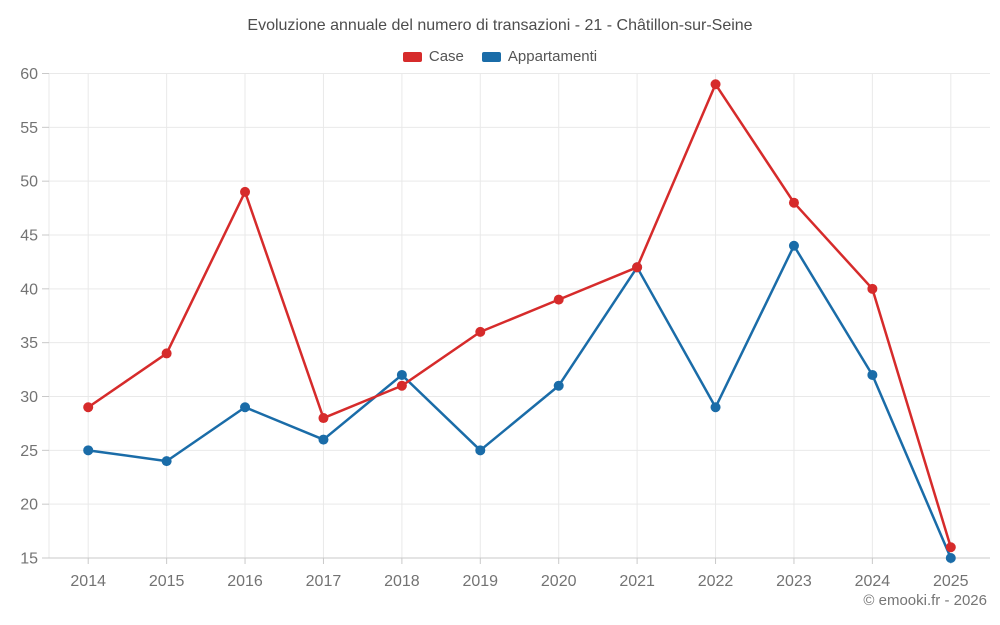 Image resolution: width=1000 pixels, height=625 pixels. I want to click on data-point-case-2025, so click(950, 547).